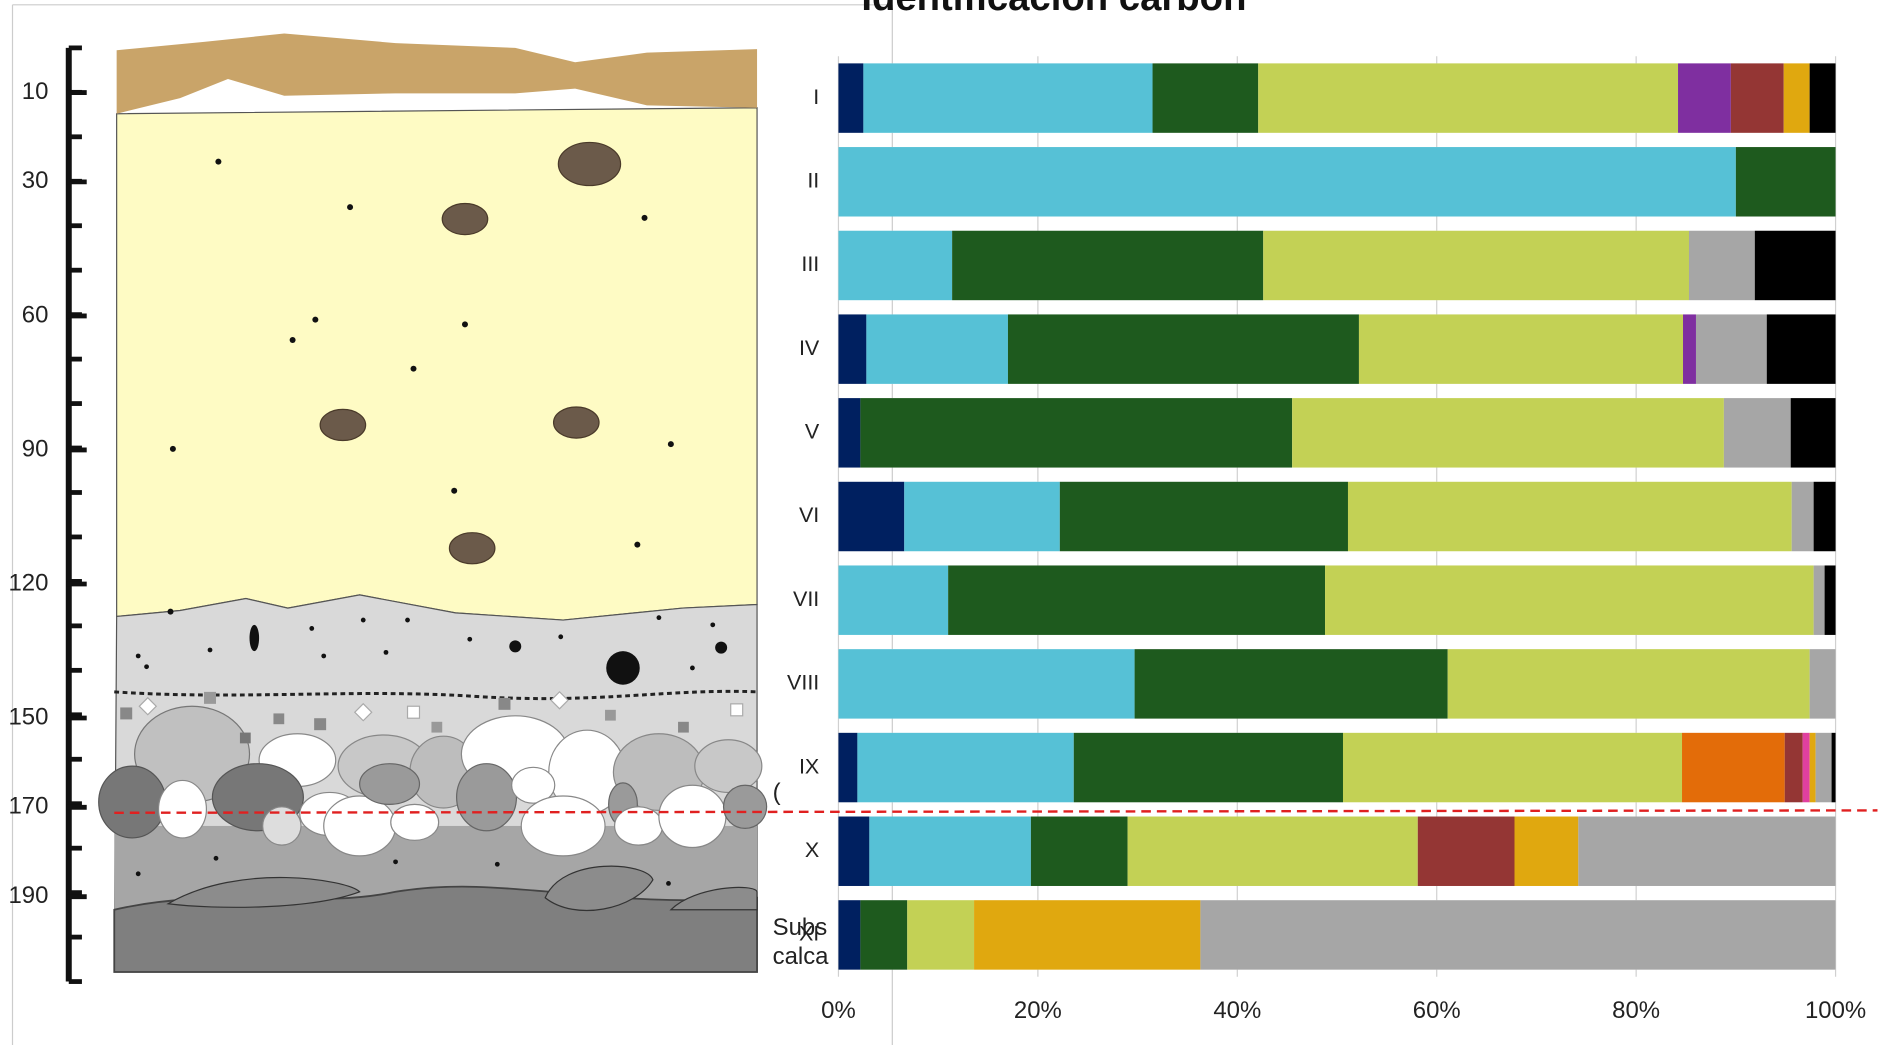 The width and height of the screenshot is (1878, 1045). I want to click on y-tick-label: X, so click(812, 850).